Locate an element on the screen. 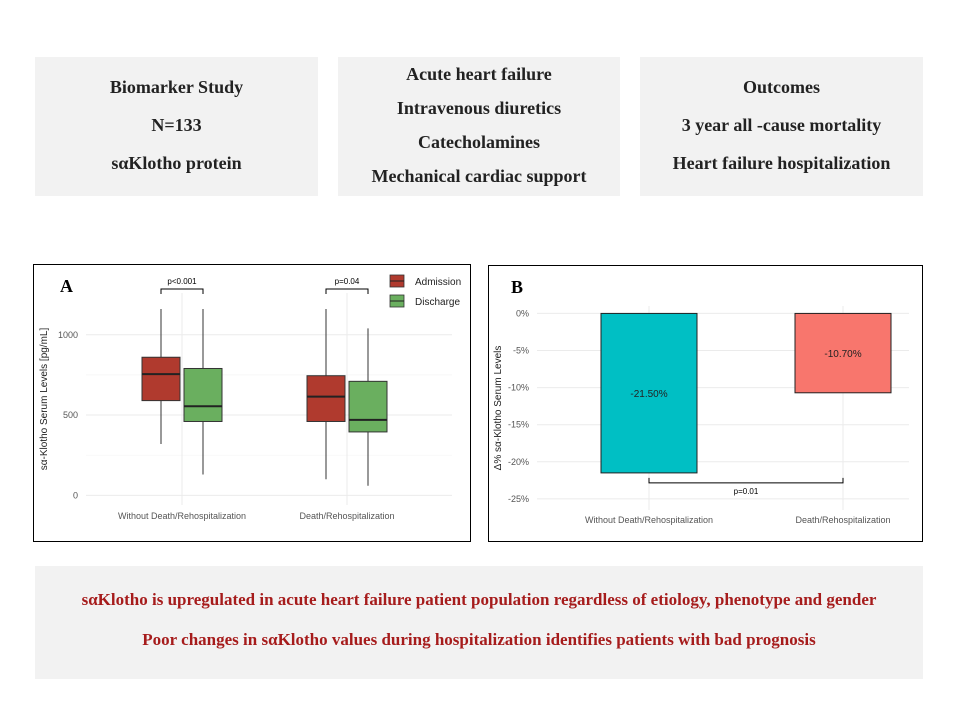 The height and width of the screenshot is (720, 960). outcome-item: 3 year all -cause mortality is located at coordinates (781, 125).